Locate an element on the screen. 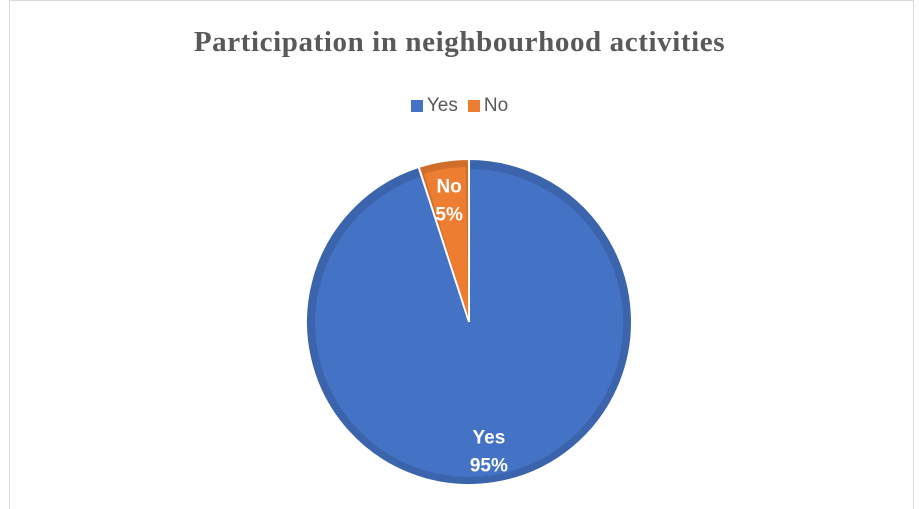 The width and height of the screenshot is (919, 509). legend-label-no: No is located at coordinates (496, 105).